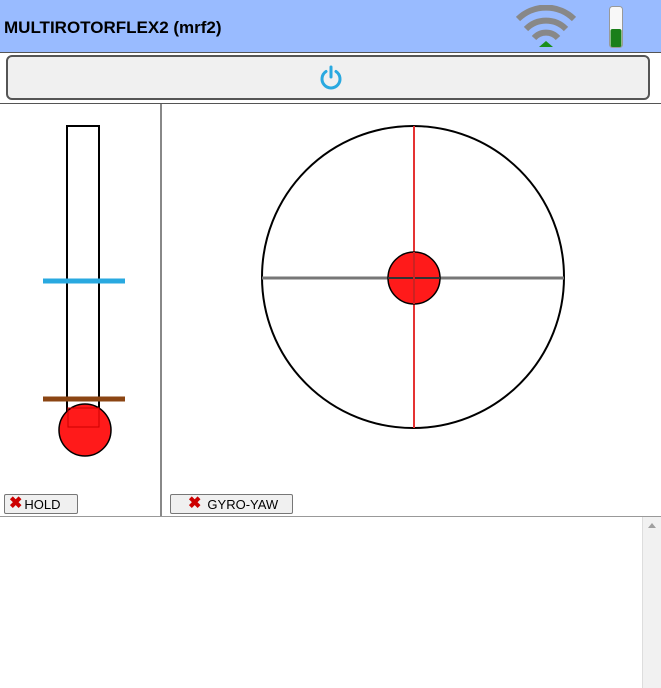  Describe the element at coordinates (330, 103) in the screenshot. I see `top-divider` at that location.